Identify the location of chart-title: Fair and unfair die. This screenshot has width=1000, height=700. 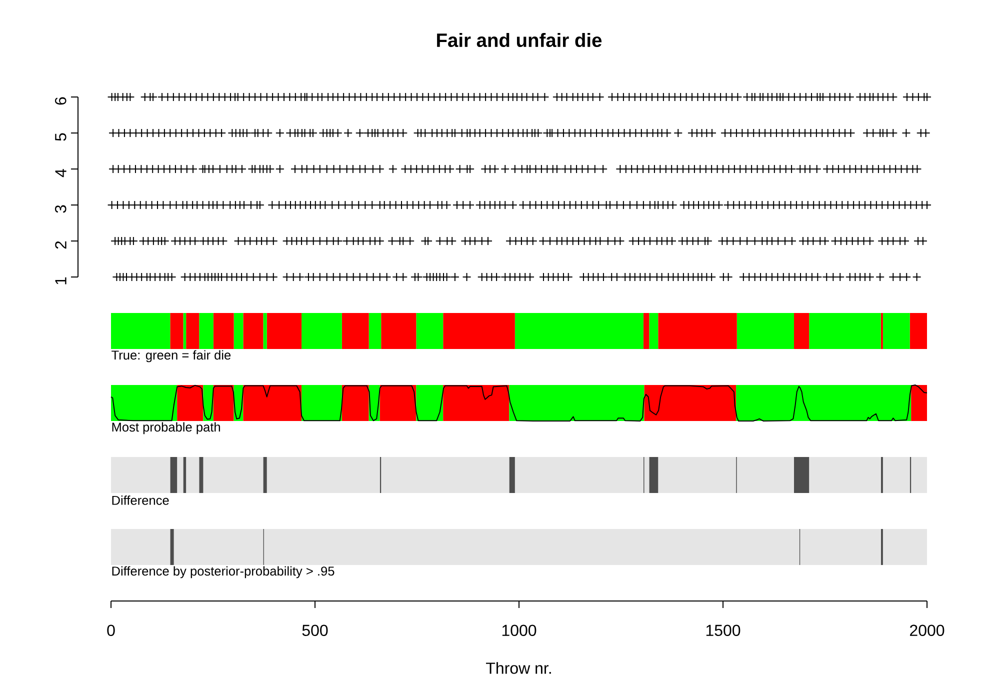
(519, 40).